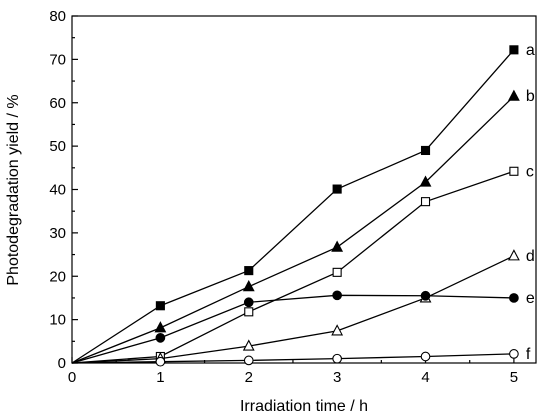  Describe the element at coordinates (72, 377) in the screenshot. I see `x-tick-label-0: 0` at that location.